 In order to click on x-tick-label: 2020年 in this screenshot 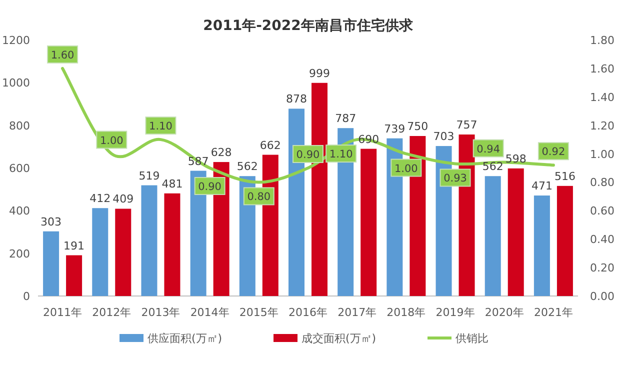, I will do `click(504, 312)`.